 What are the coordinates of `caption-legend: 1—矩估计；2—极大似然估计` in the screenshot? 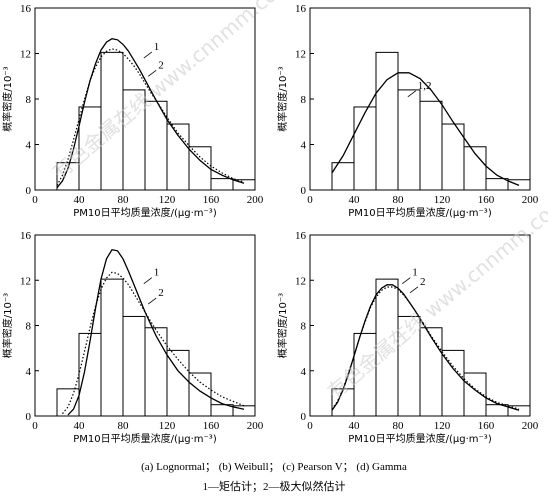 It's located at (274, 487).